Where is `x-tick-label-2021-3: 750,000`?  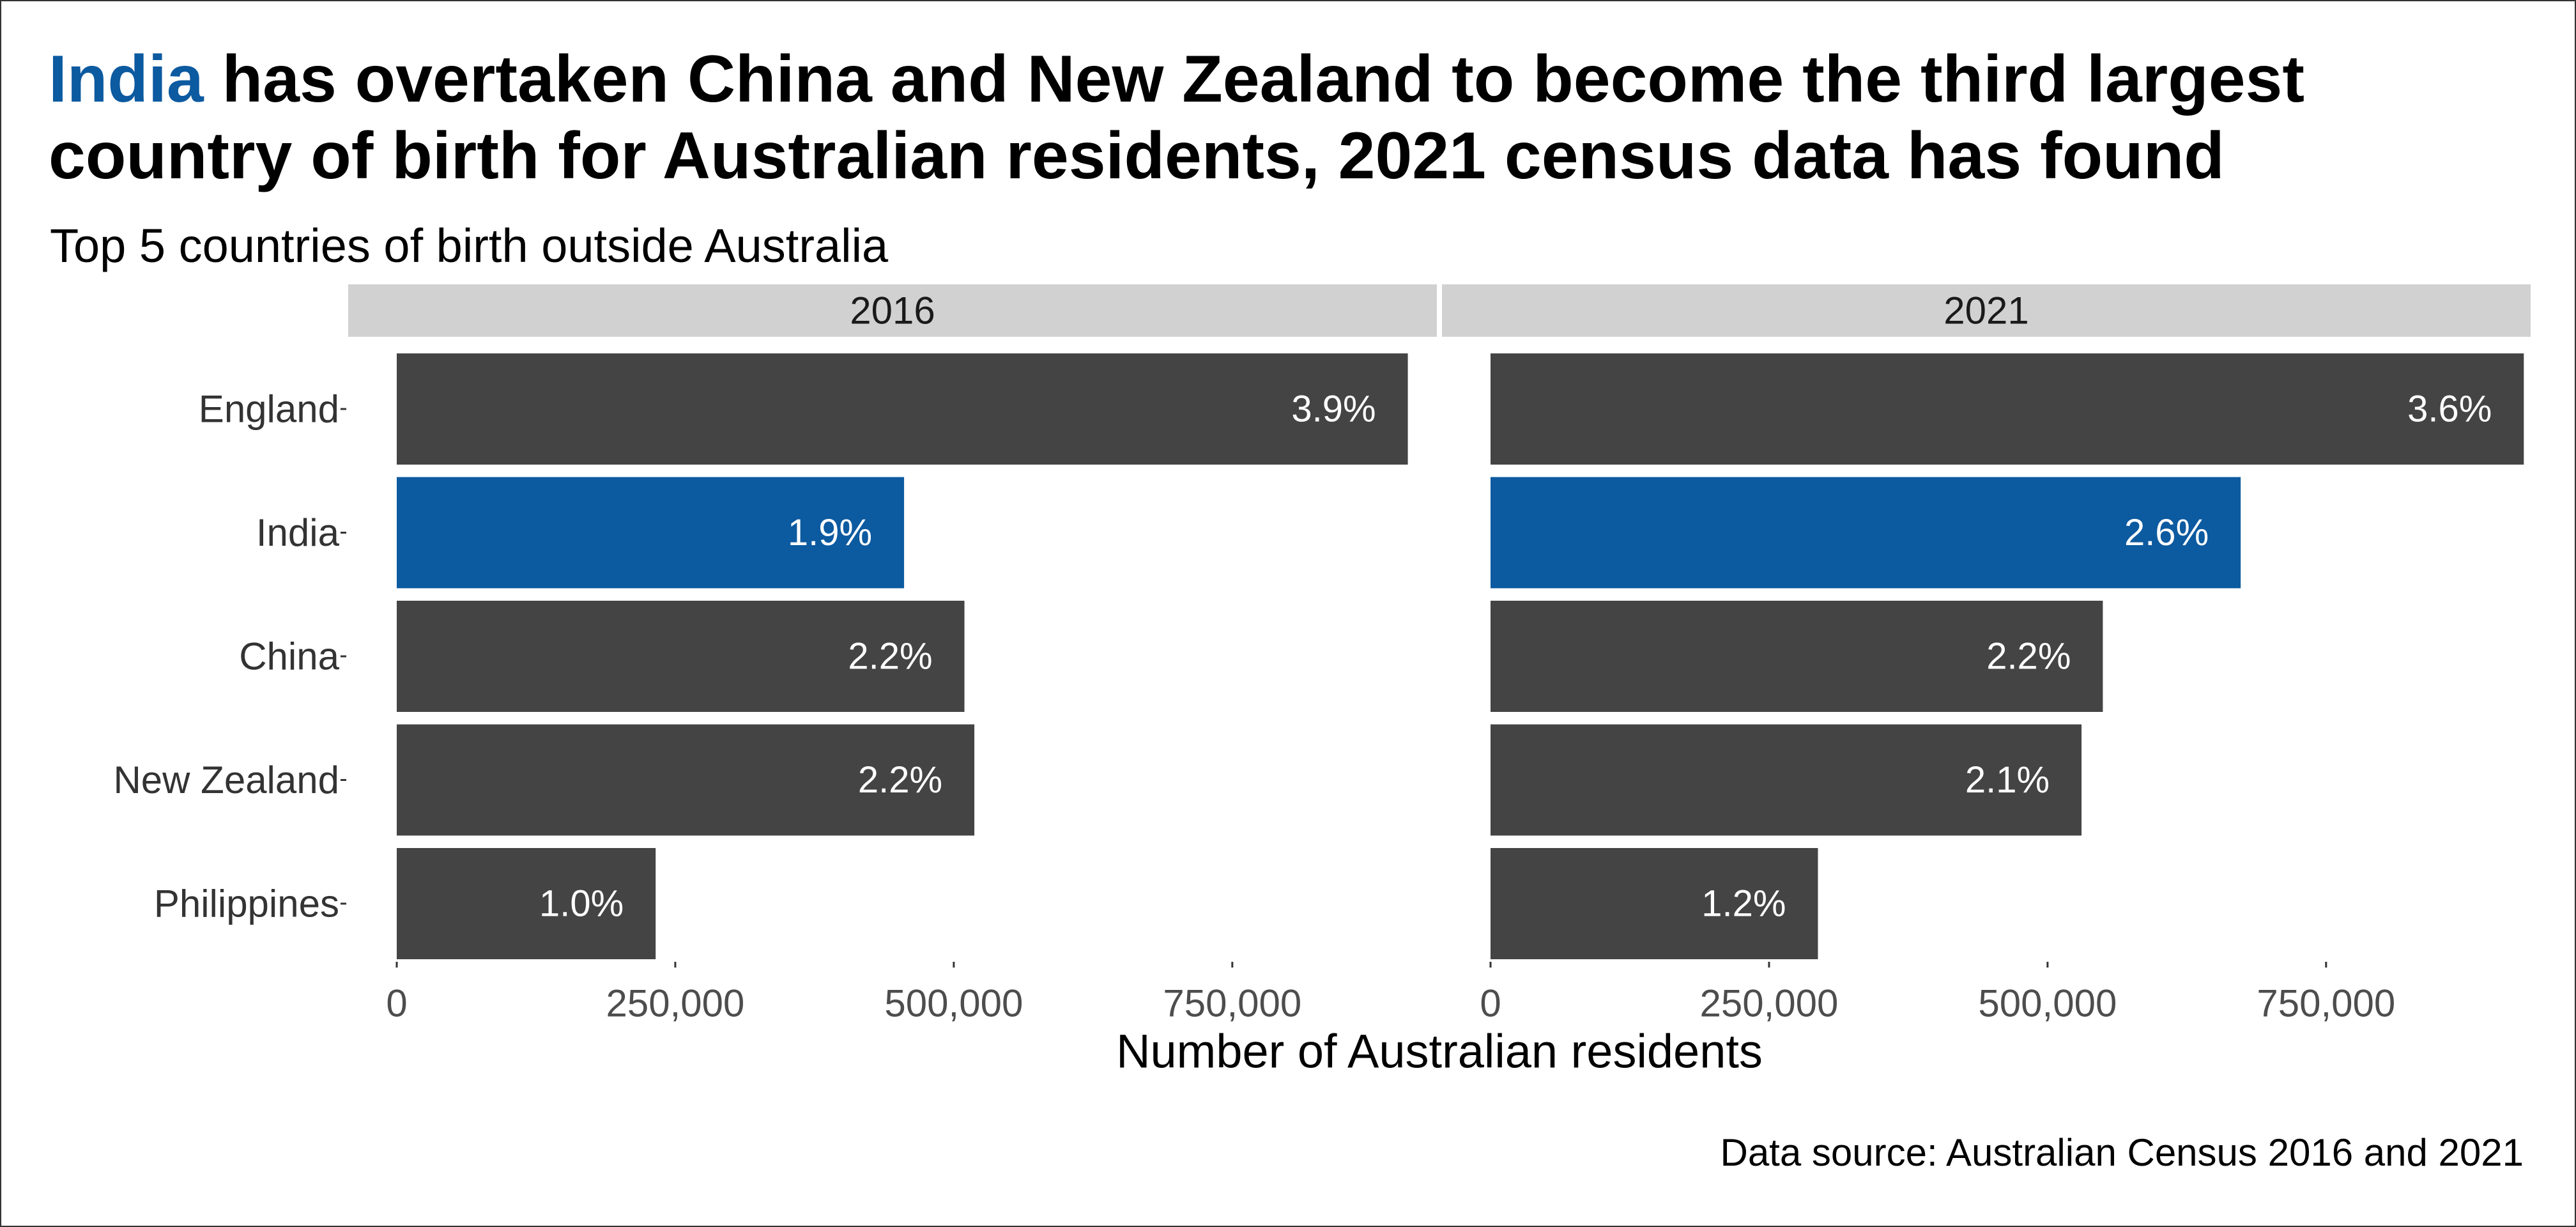 x-tick-label-2021-3: 750,000 is located at coordinates (2326, 1003).